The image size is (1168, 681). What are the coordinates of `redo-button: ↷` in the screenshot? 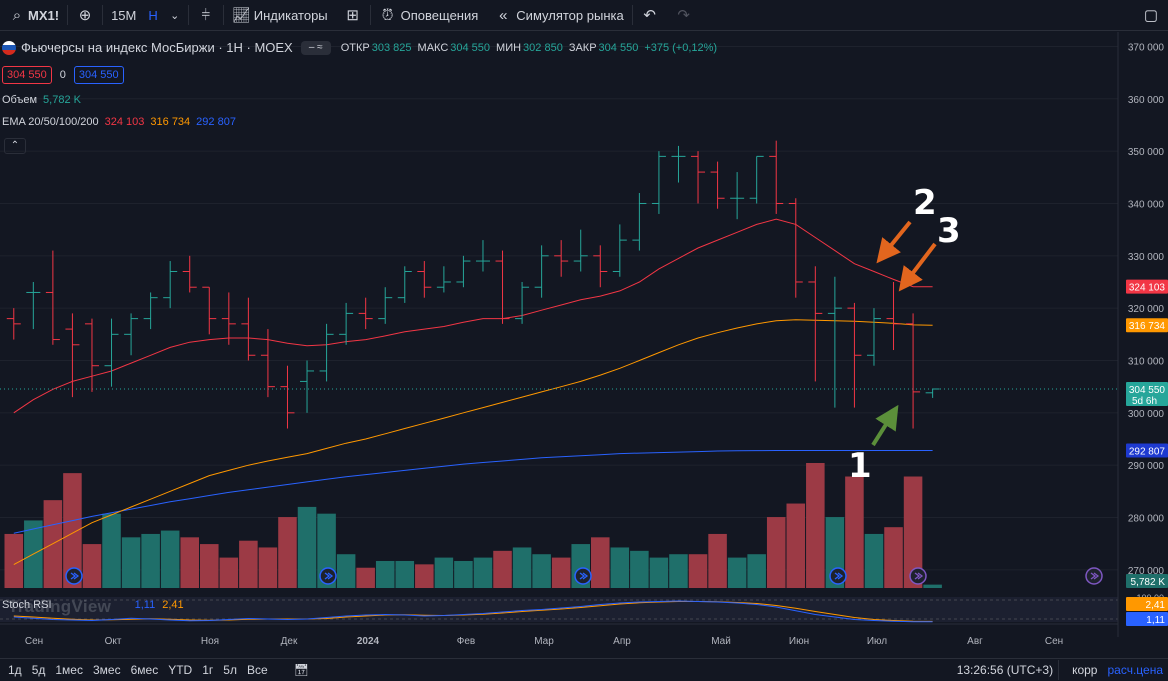 It's located at (684, 15).